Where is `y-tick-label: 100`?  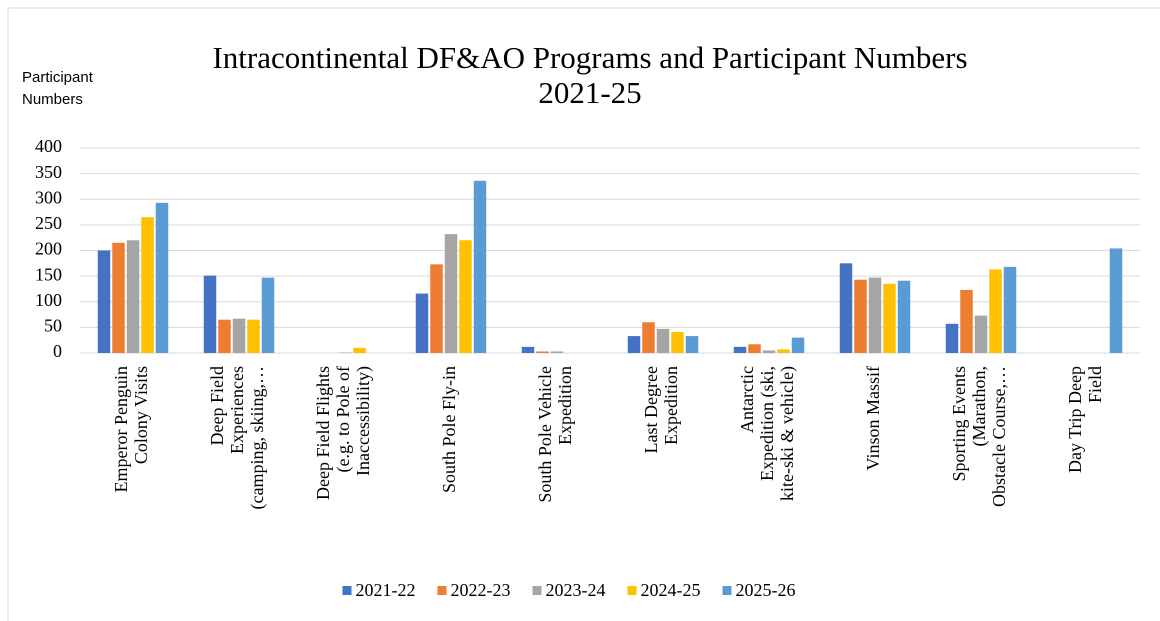
y-tick-label: 100 is located at coordinates (48, 300).